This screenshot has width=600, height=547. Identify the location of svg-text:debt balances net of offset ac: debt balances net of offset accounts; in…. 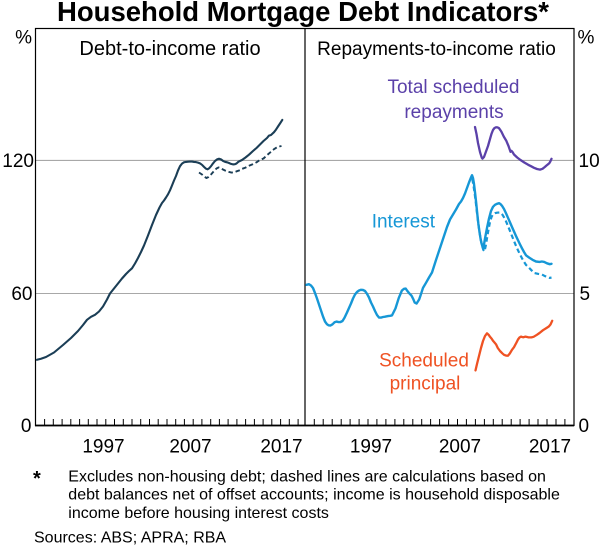
(314, 495).